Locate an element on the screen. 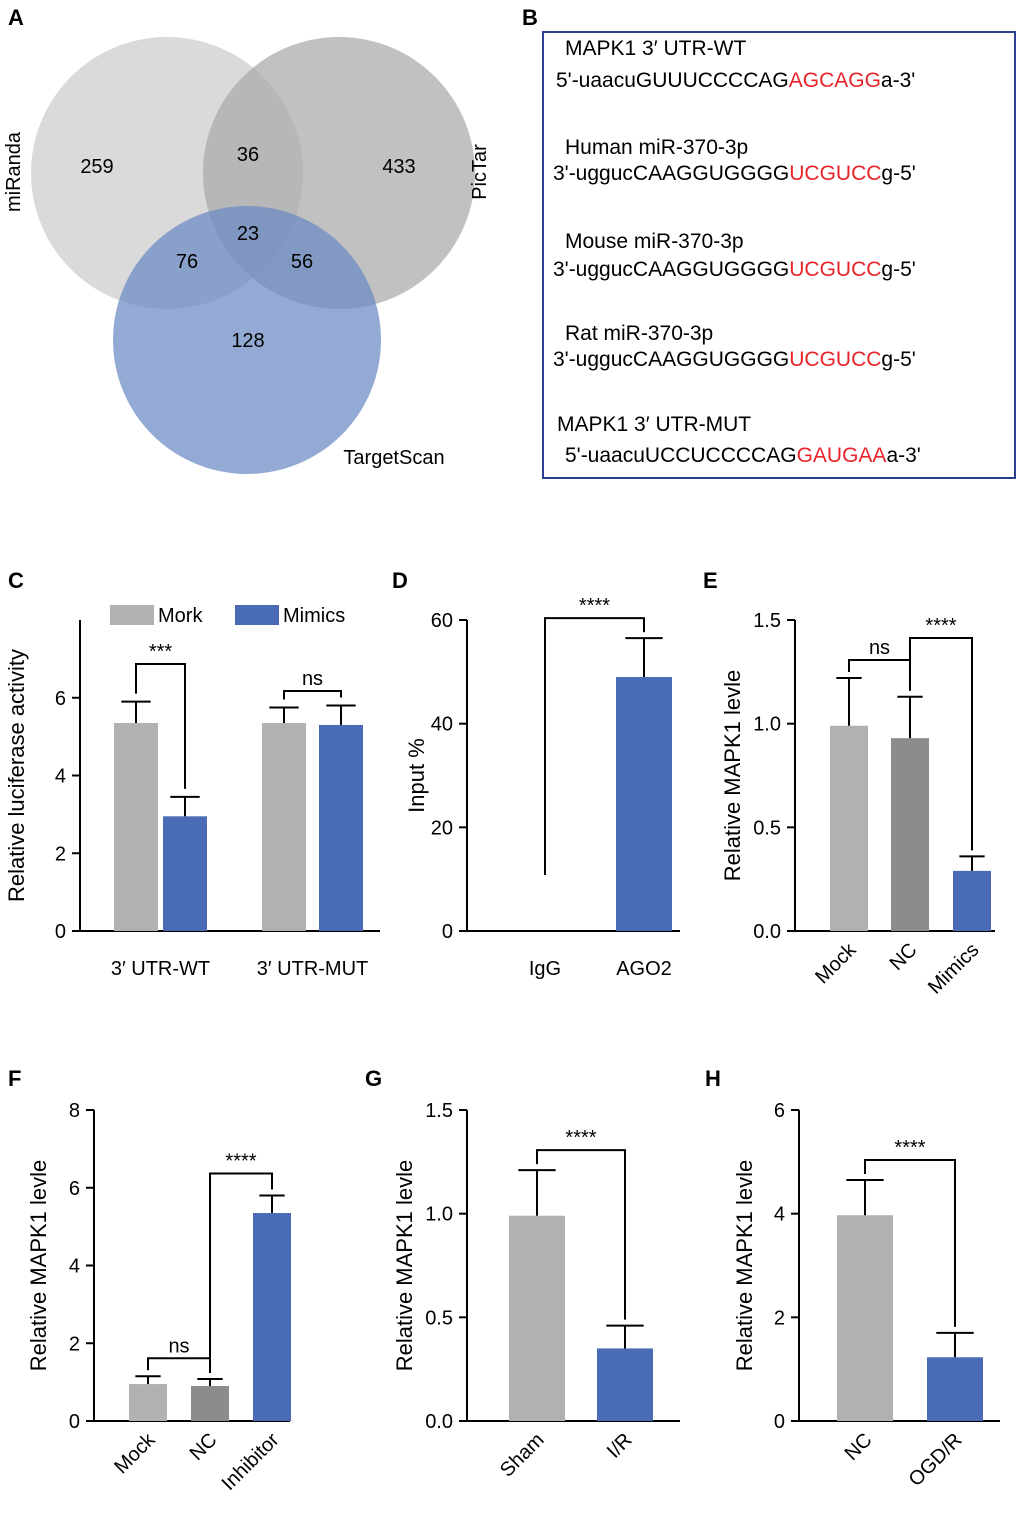 The height and width of the screenshot is (1519, 1020). x-tick-label: Mimics is located at coordinates (954, 969).